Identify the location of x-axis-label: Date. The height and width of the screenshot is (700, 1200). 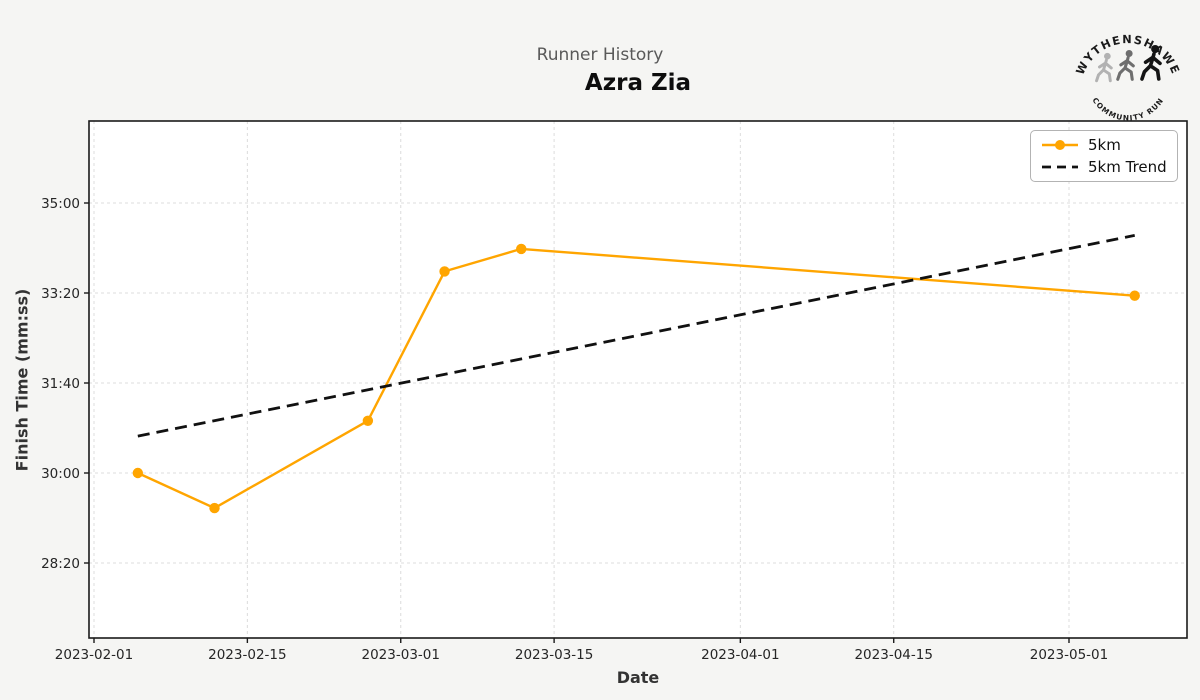
(638, 677).